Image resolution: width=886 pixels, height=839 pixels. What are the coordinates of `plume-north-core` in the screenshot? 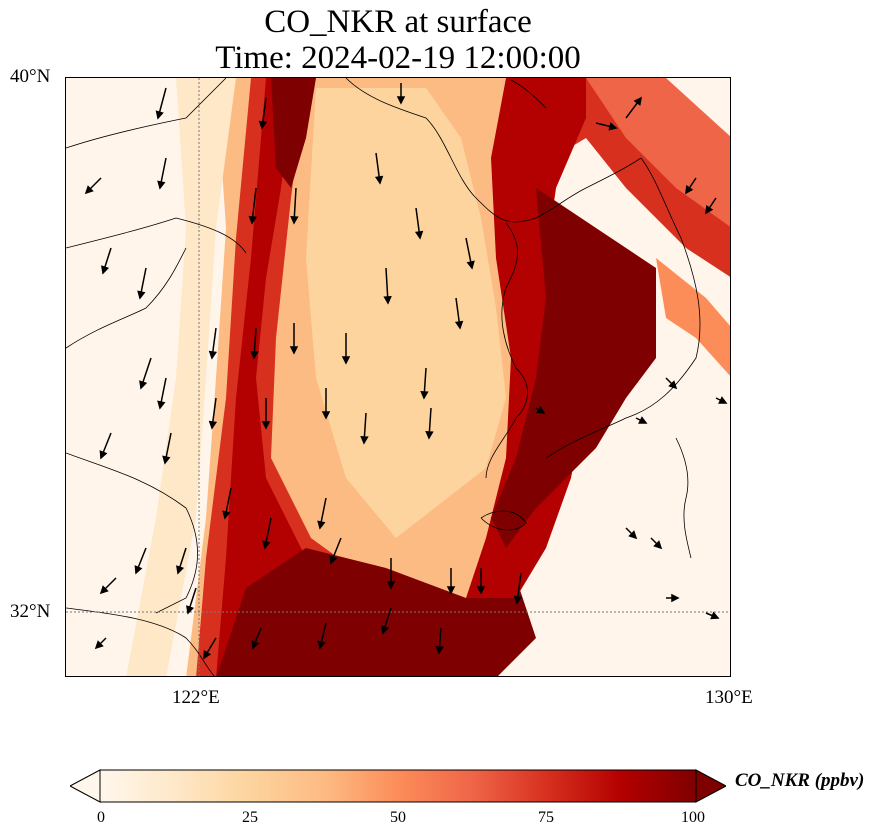 It's located at (293, 133).